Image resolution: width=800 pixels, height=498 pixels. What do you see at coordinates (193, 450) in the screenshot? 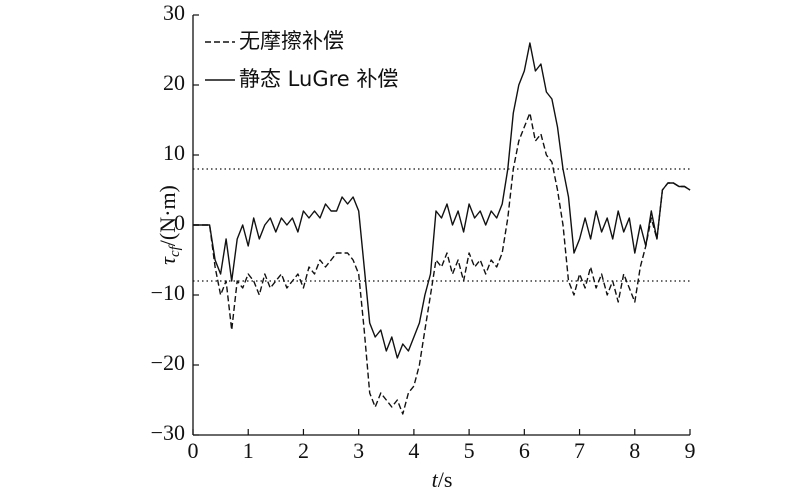
I see `x-tick-label: 0` at bounding box center [193, 450].